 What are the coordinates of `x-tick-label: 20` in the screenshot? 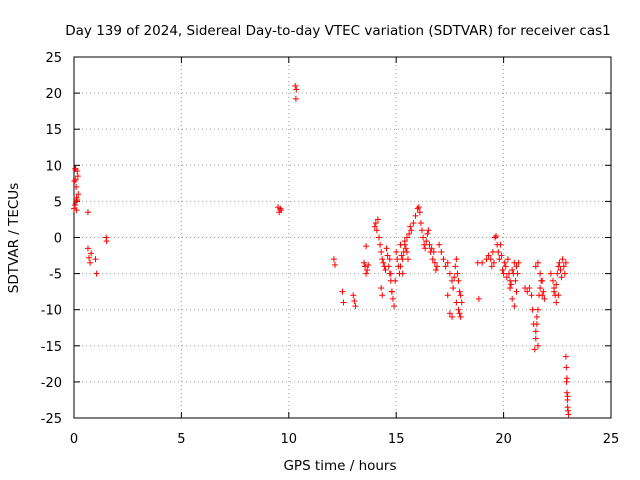 It's located at (503, 439).